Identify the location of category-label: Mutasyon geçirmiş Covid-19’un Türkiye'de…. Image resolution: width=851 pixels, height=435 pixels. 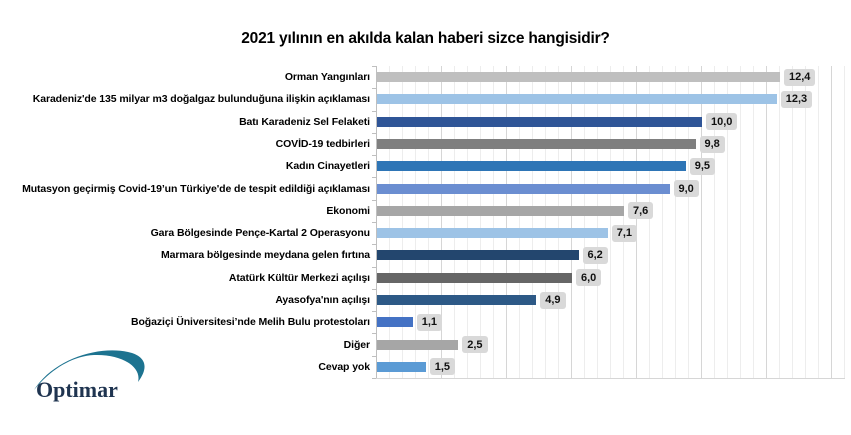
(185, 188).